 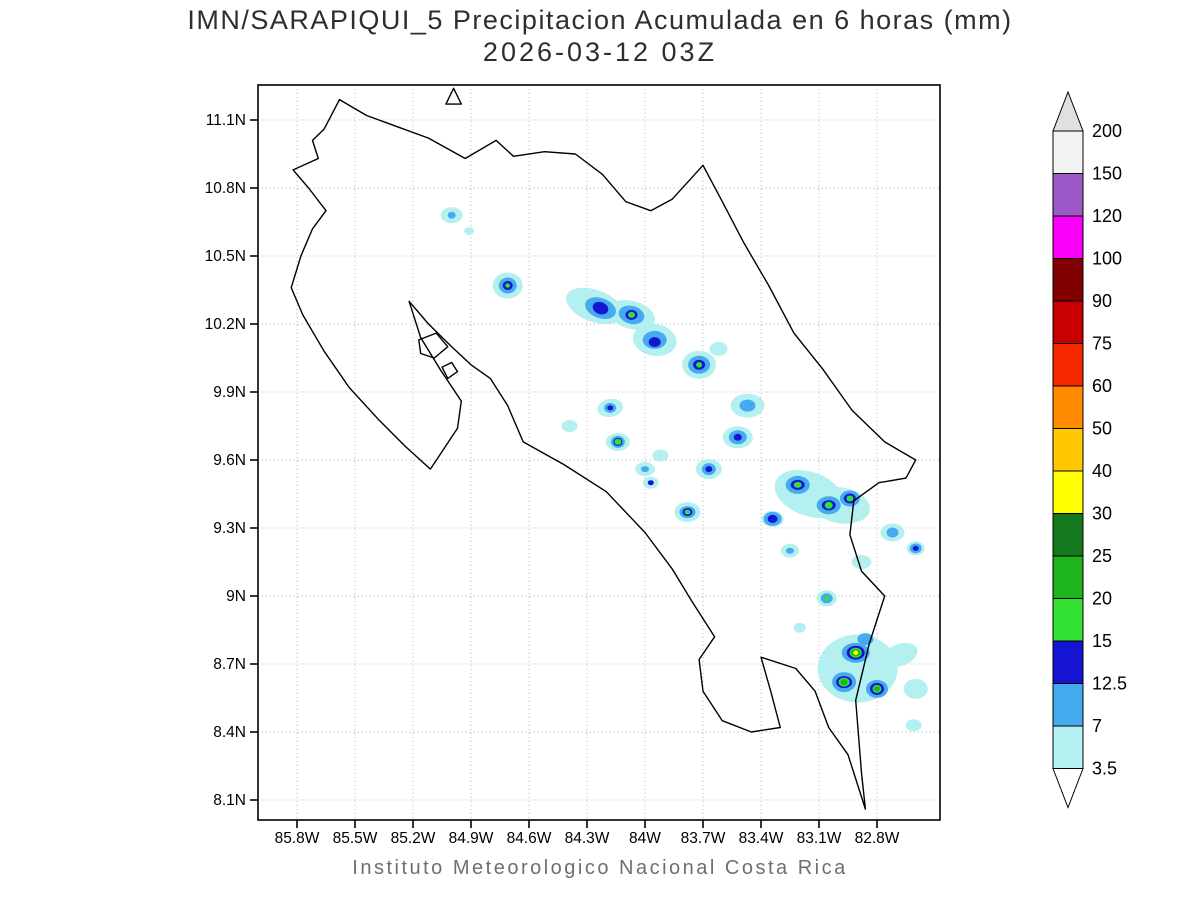 I want to click on colorbar-label: 40, so click(x=1102, y=471).